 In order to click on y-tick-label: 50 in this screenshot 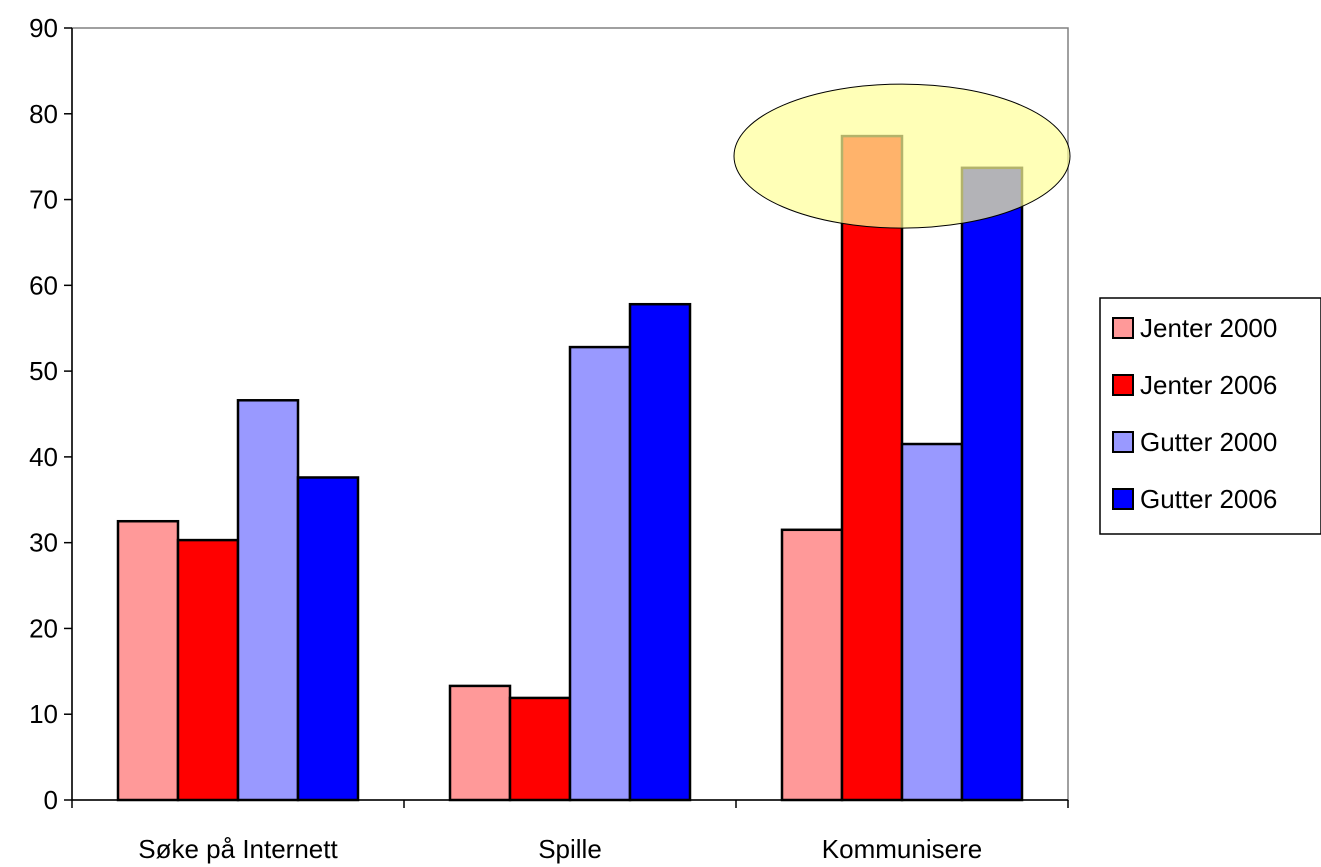, I will do `click(43, 371)`.